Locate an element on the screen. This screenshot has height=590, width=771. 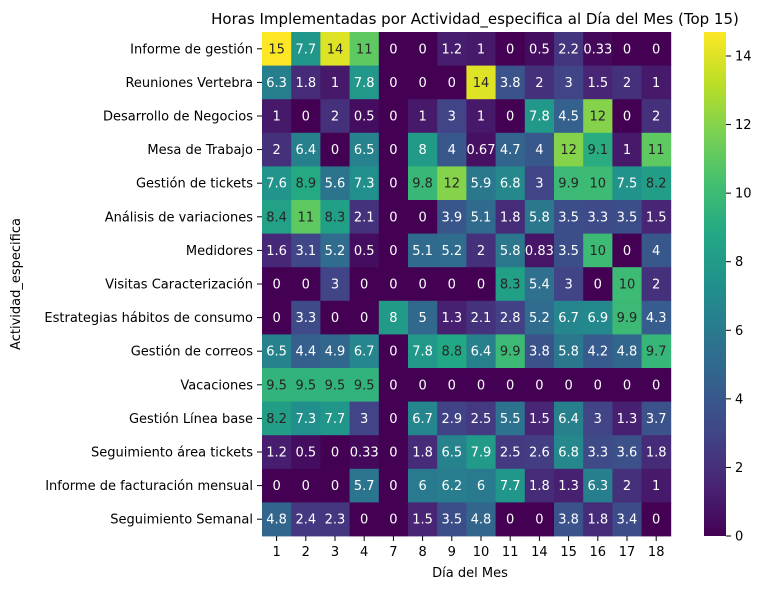
cell-annotation: 0.67 is located at coordinates (481, 150).